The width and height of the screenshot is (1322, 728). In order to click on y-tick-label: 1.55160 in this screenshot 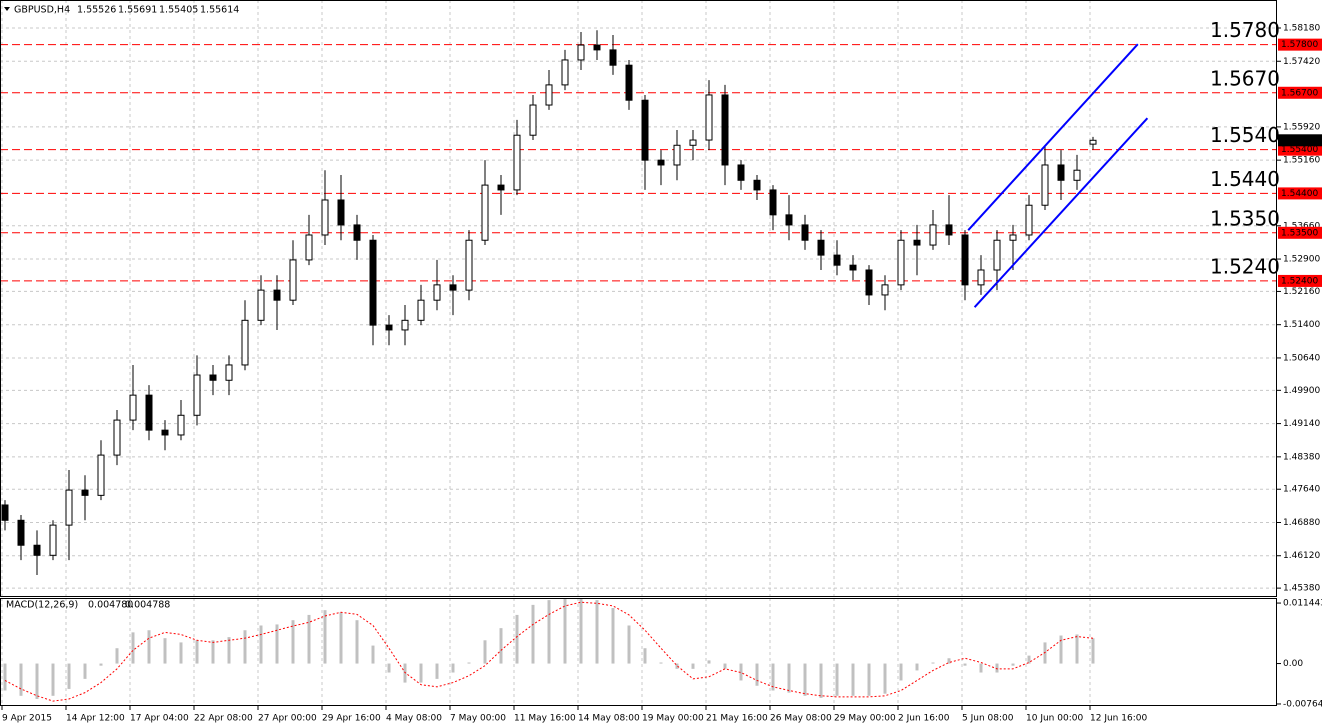, I will do `click(1301, 161)`.